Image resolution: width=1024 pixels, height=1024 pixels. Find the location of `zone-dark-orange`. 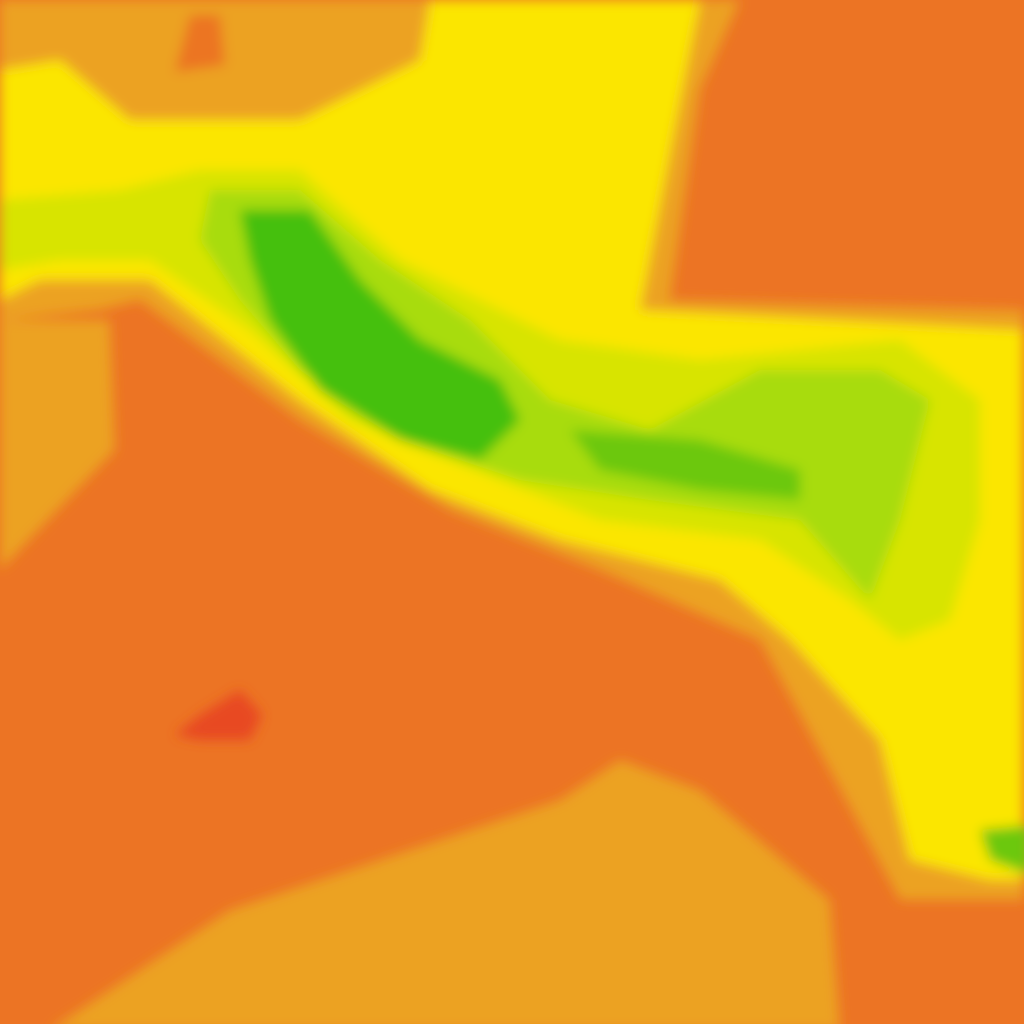

zone-dark-orange is located at coordinates (200, 43).